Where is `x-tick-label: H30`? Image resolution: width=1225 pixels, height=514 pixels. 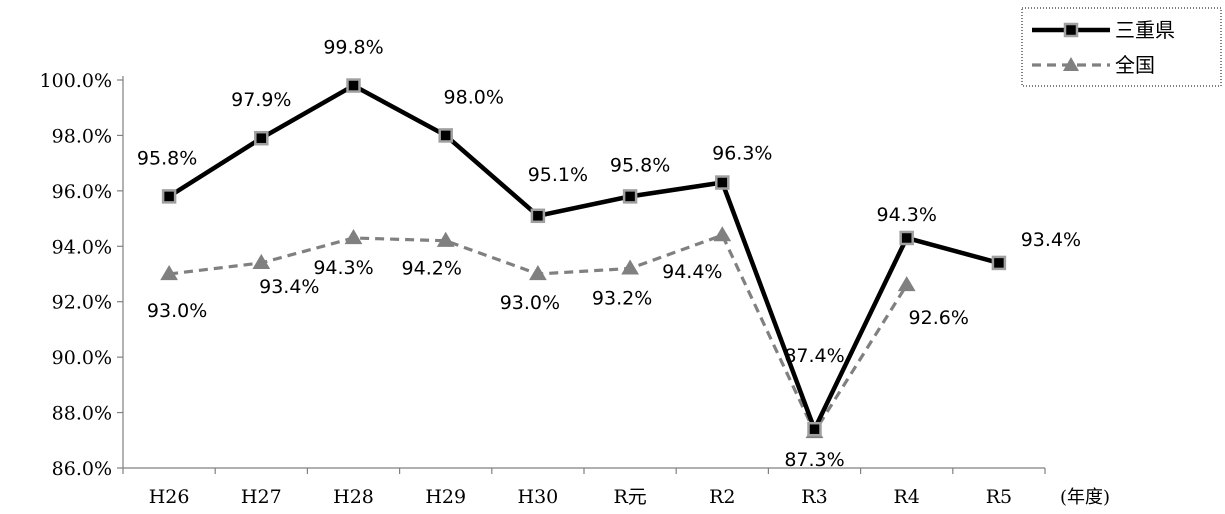 x-tick-label: H30 is located at coordinates (538, 497).